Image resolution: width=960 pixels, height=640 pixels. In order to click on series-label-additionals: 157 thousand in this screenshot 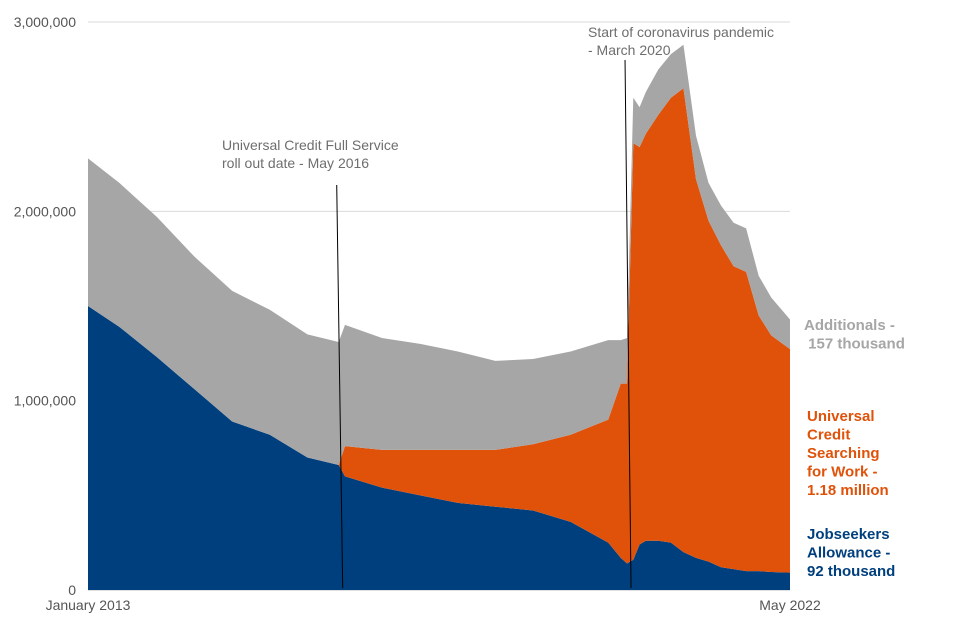, I will do `click(854, 344)`.